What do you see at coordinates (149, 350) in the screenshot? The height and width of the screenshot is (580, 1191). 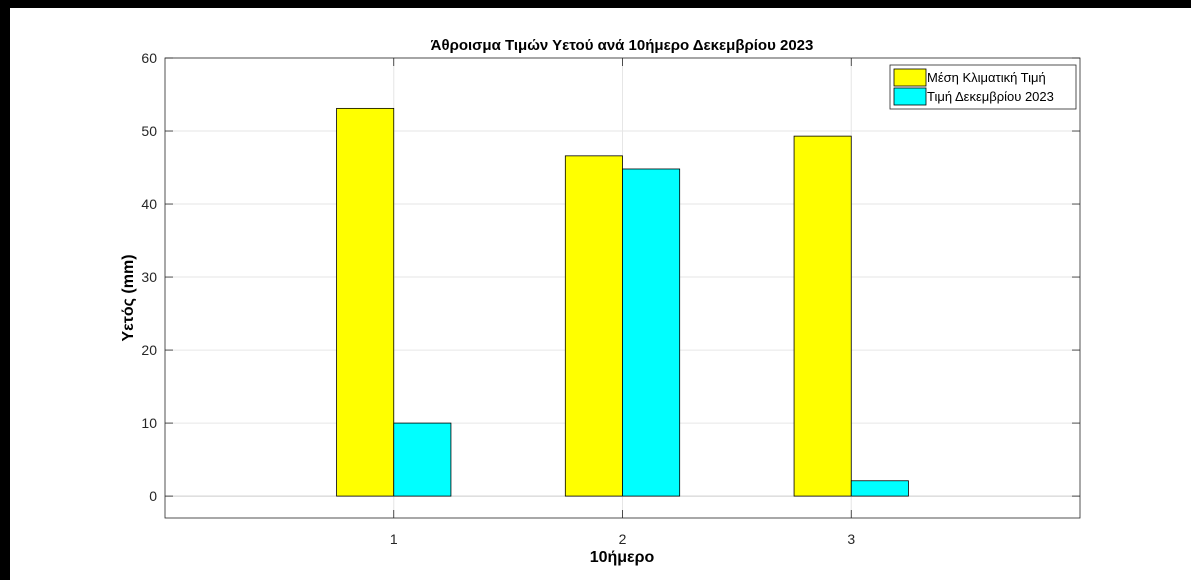 I see `y-tick-label: 20` at bounding box center [149, 350].